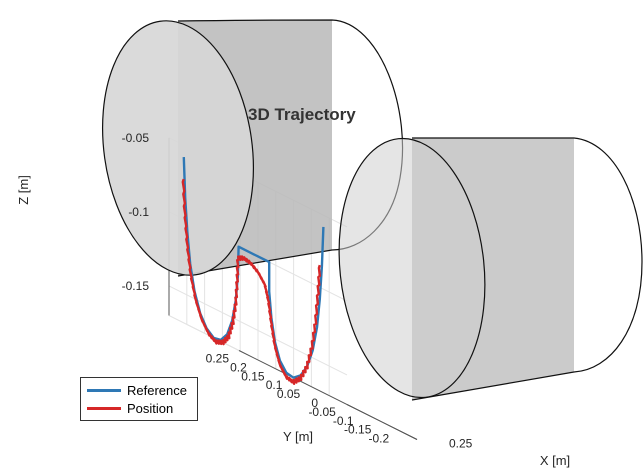 The height and width of the screenshot is (472, 644). Describe the element at coordinates (302, 114) in the screenshot. I see `chart-title: 3D Trajectory` at that location.